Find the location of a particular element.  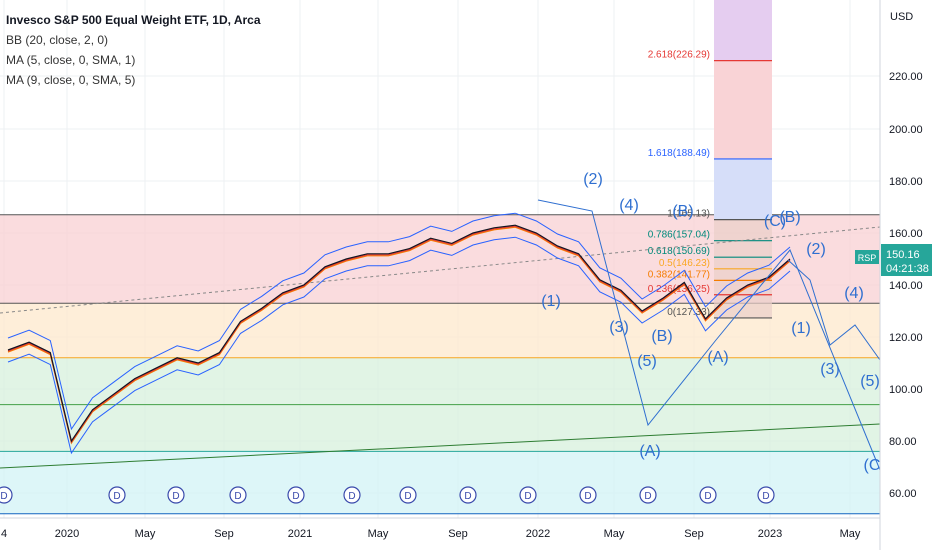

proj-level-label: 1(165.13) is located at coordinates (688, 214).